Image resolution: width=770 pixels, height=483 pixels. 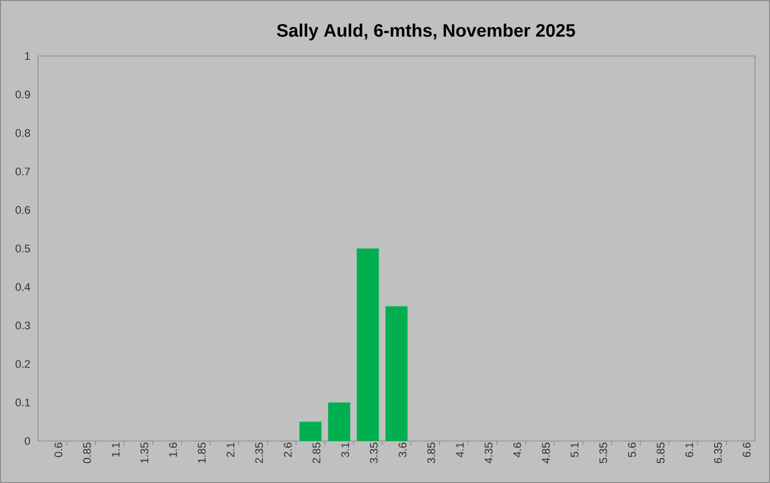 What do you see at coordinates (144, 452) in the screenshot?
I see `x-tick-label: 1.35` at bounding box center [144, 452].